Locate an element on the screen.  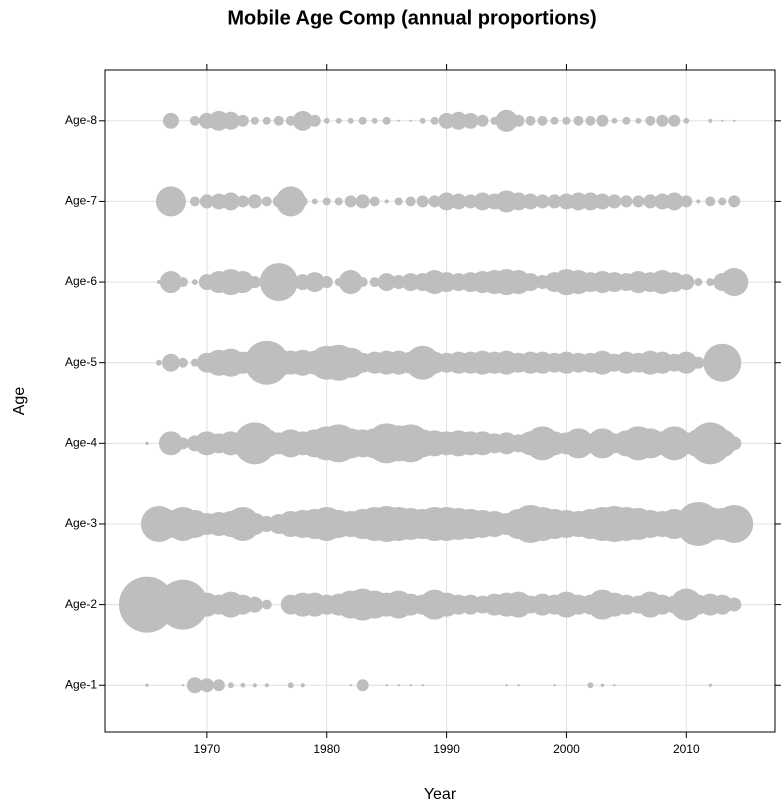
chart-title: Mobile Age Comp (annual proportions) is located at coordinates (411, 18).